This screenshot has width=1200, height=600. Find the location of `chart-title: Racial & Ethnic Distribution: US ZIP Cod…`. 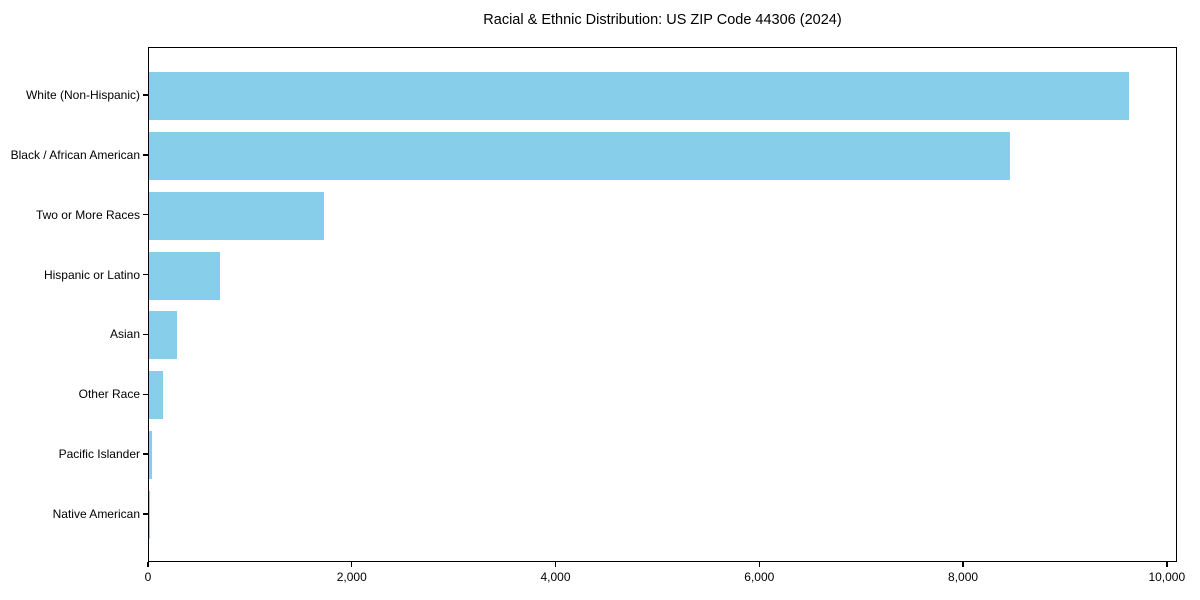

chart-title: Racial & Ethnic Distribution: US ZIP Cod… is located at coordinates (662, 20).